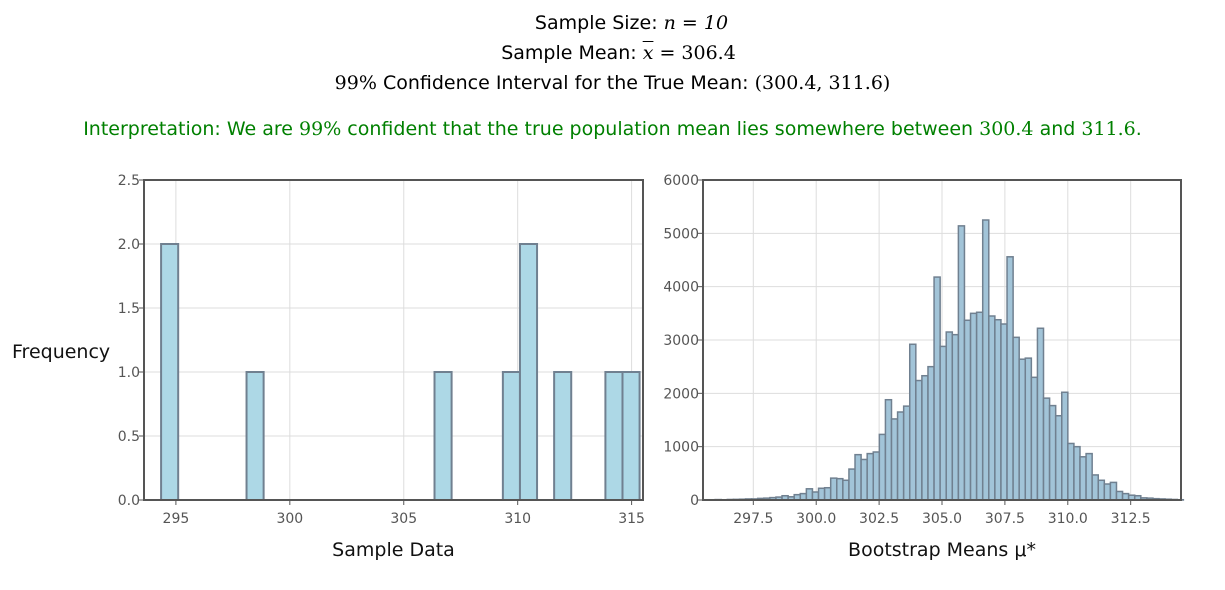 The width and height of the screenshot is (1225, 590). I want to click on bootstrap-xtick-label: 300.0, so click(816, 519).